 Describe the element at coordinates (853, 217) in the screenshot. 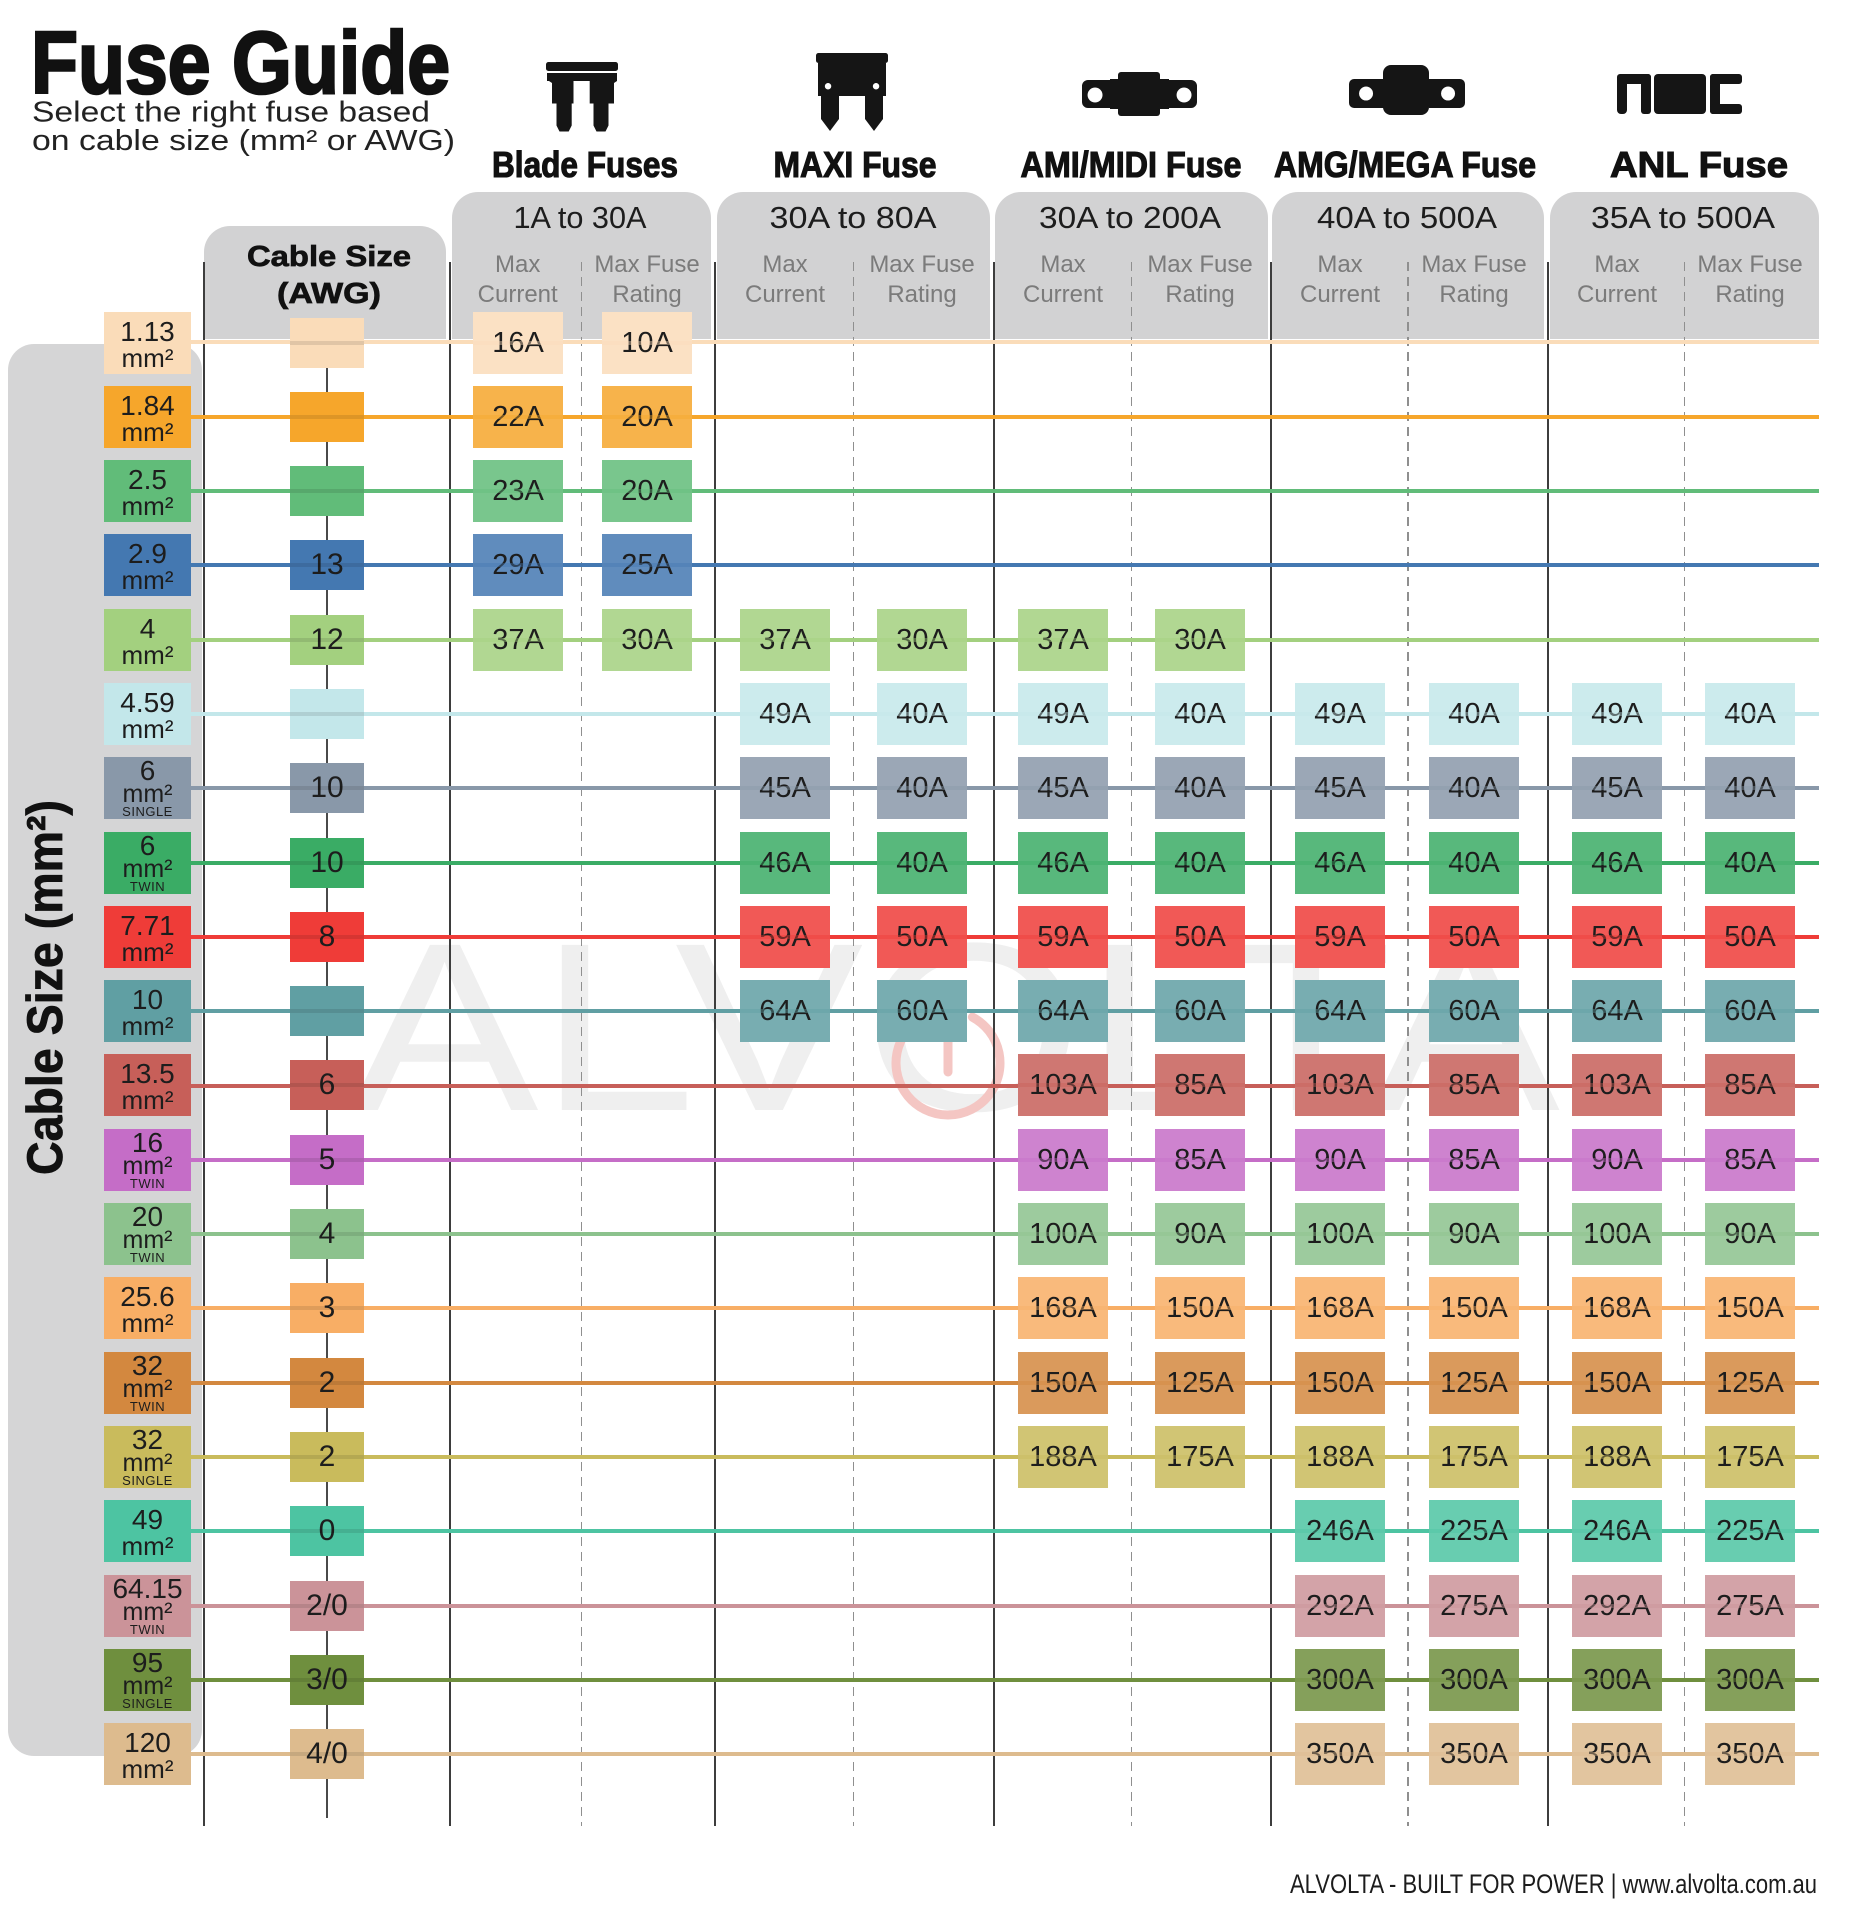

I see `svg-text: 30A to 80A` at that location.